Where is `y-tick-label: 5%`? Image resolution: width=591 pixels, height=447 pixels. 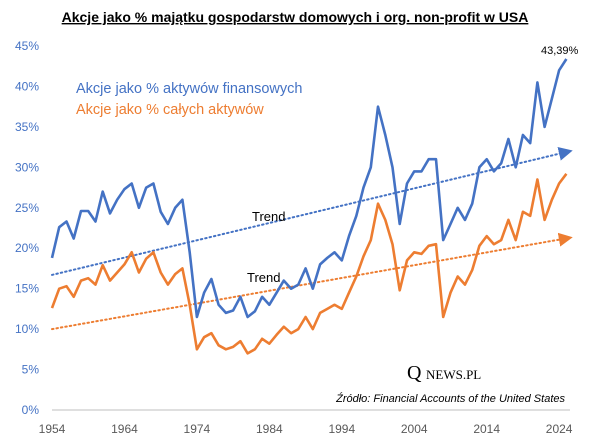
y-tick-label: 5% is located at coordinates (31, 370).